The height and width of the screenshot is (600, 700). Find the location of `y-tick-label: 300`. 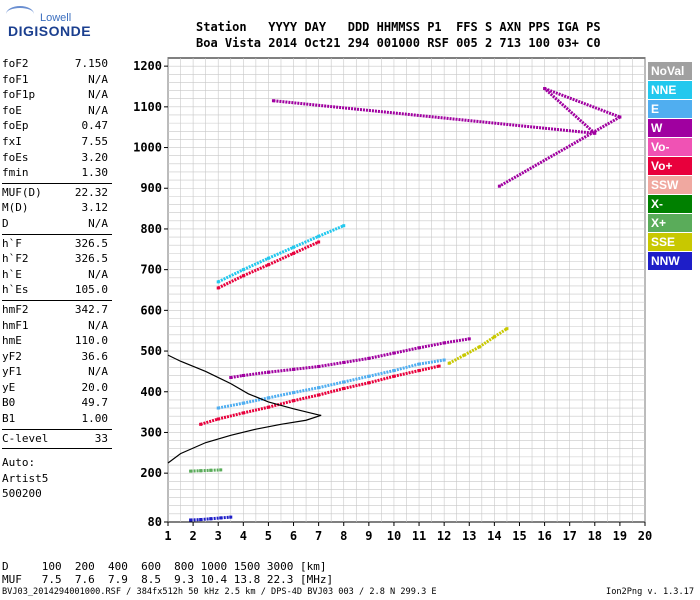

y-tick-label: 300 is located at coordinates (151, 432).